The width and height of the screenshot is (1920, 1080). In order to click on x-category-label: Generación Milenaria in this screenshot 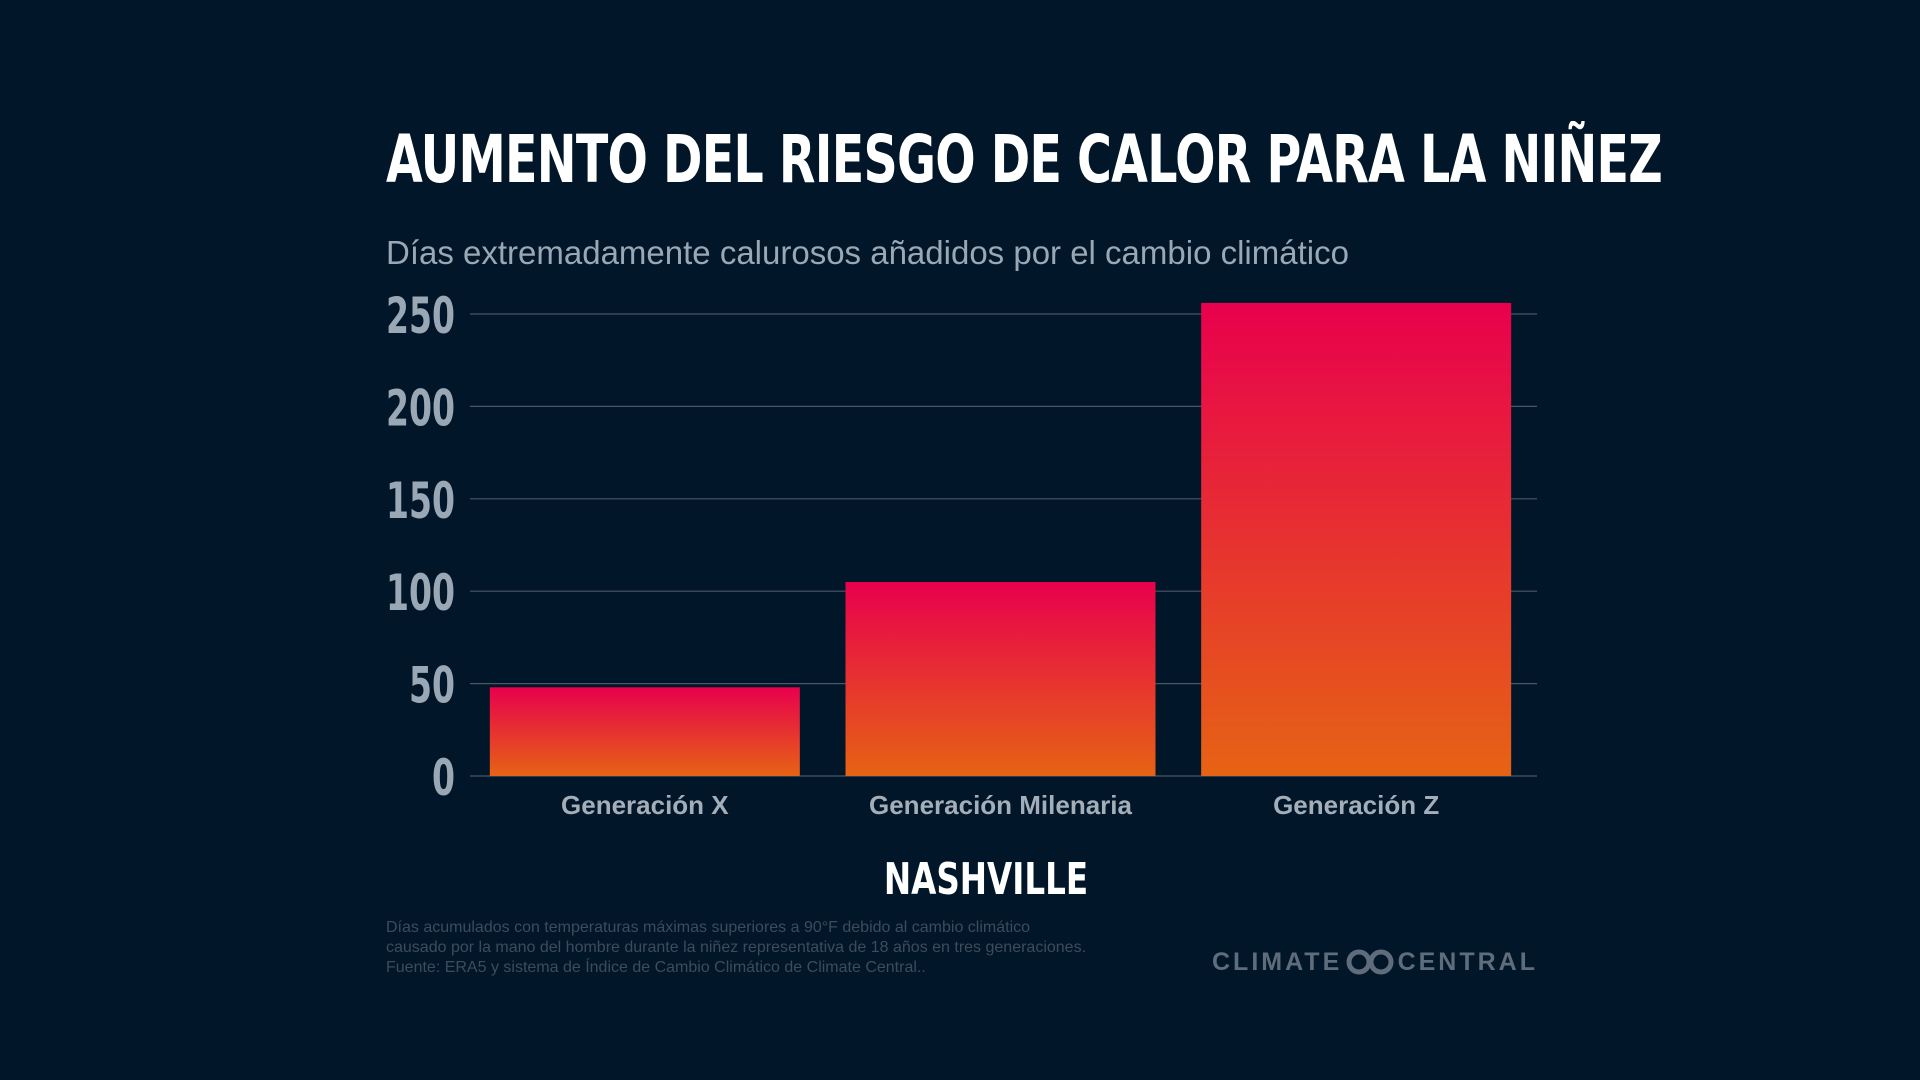, I will do `click(1001, 805)`.